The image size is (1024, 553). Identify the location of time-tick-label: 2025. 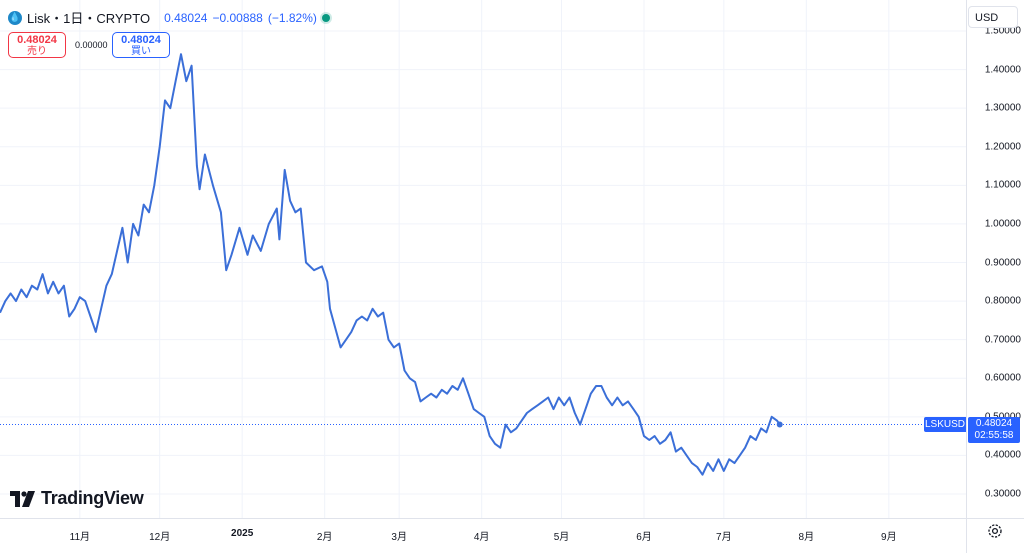
(242, 533).